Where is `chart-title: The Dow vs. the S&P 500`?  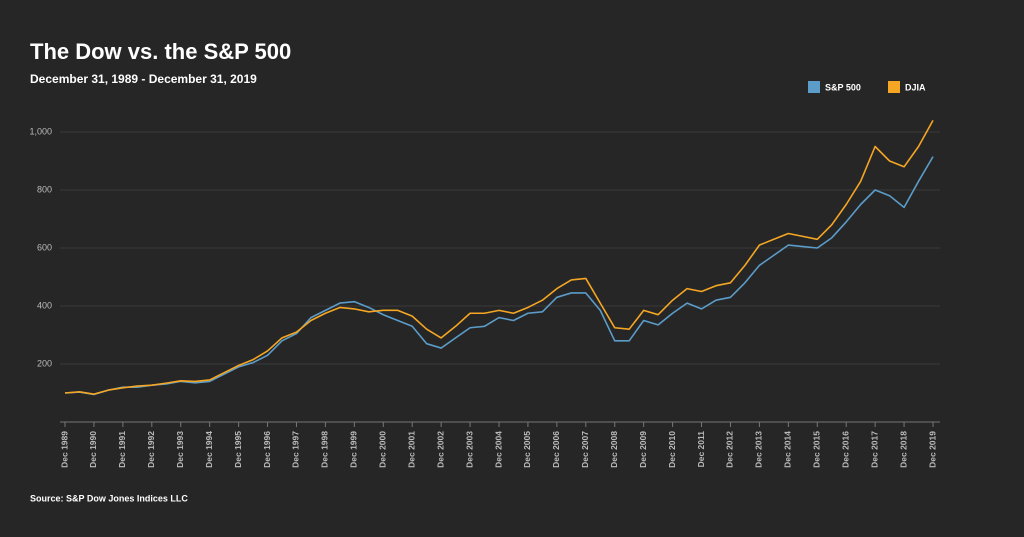 chart-title: The Dow vs. the S&P 500 is located at coordinates (160, 51).